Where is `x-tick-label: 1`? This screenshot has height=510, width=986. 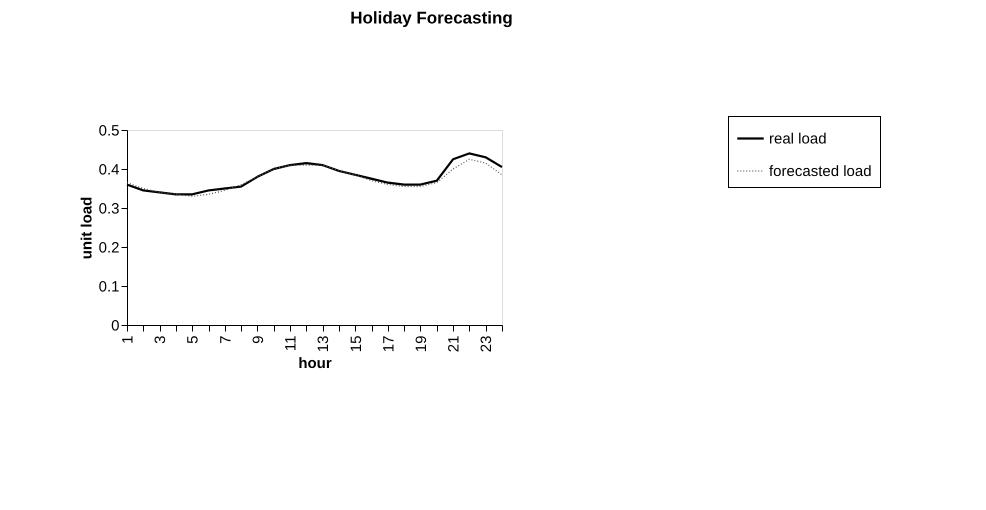 x-tick-label: 1 is located at coordinates (128, 340).